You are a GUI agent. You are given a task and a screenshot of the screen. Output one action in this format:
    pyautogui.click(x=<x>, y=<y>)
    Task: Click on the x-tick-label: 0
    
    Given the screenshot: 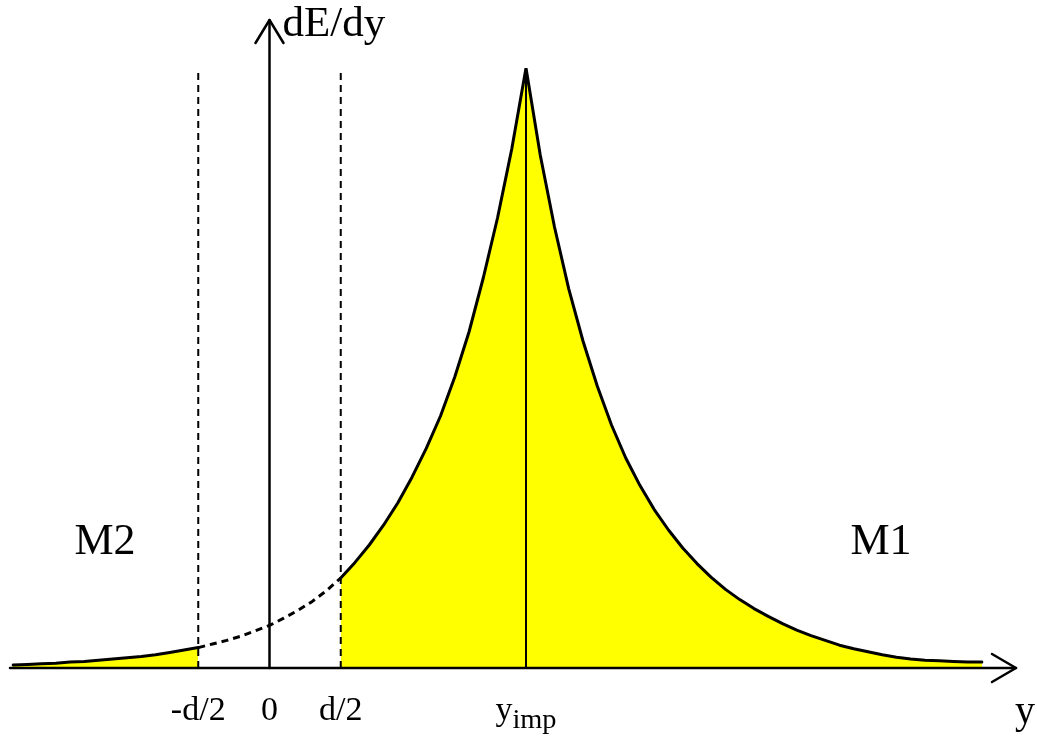 What is the action you would take?
    pyautogui.click(x=269, y=709)
    